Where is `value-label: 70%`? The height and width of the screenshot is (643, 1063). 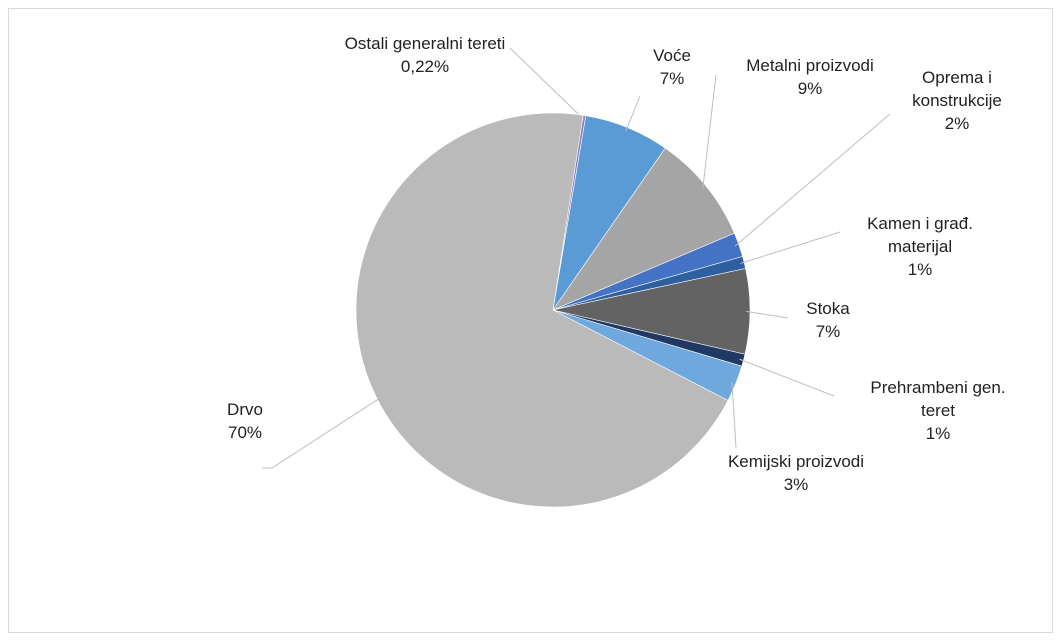 value-label: 70% is located at coordinates (245, 432).